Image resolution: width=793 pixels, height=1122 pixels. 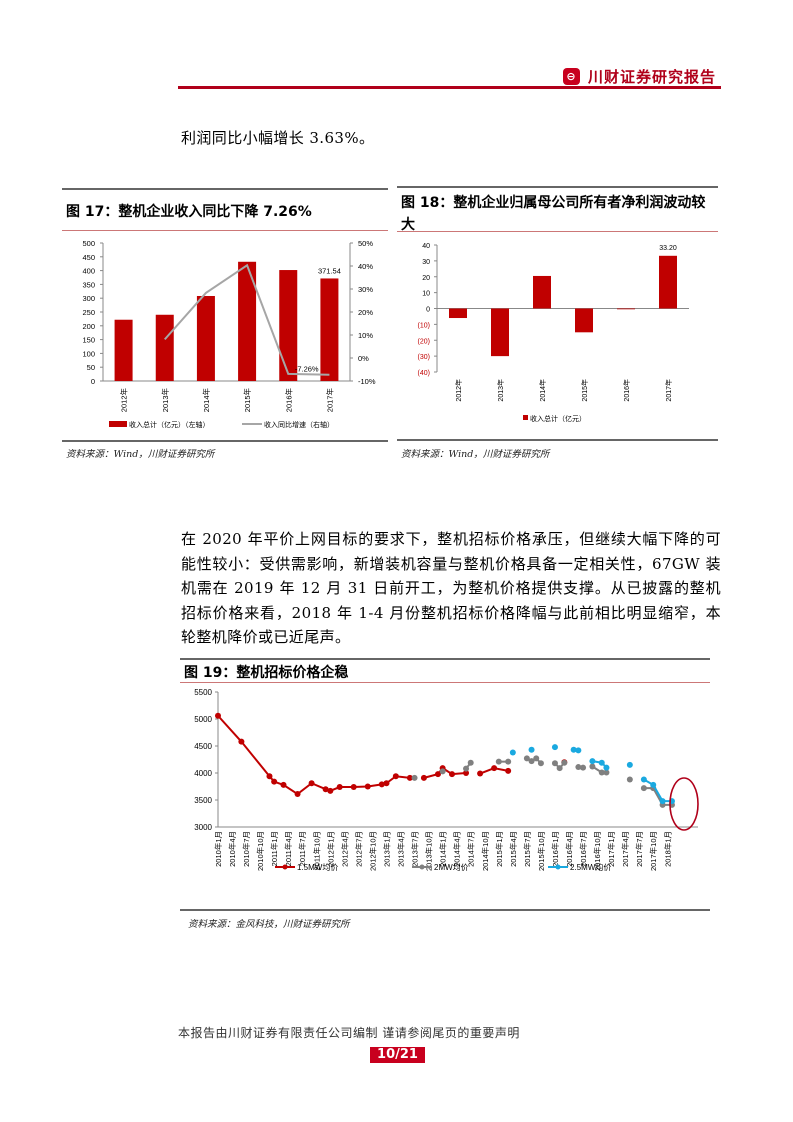 What do you see at coordinates (203, 800) in the screenshot?
I see `y-tick-label: 3500` at bounding box center [203, 800].